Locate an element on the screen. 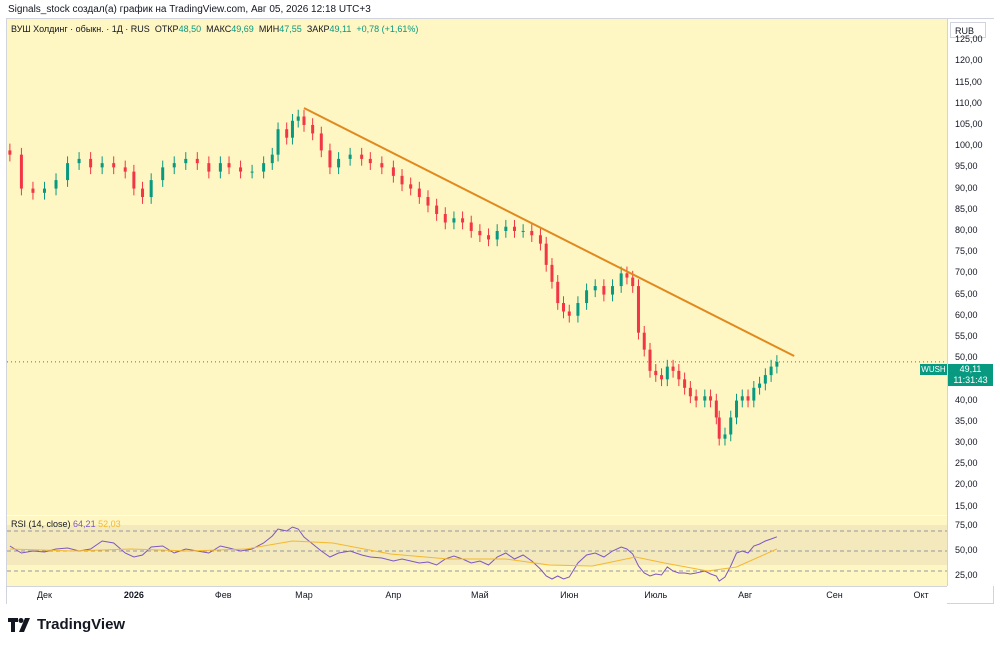 This screenshot has height=646, width=1000. currency-button: RUB is located at coordinates (968, 30).